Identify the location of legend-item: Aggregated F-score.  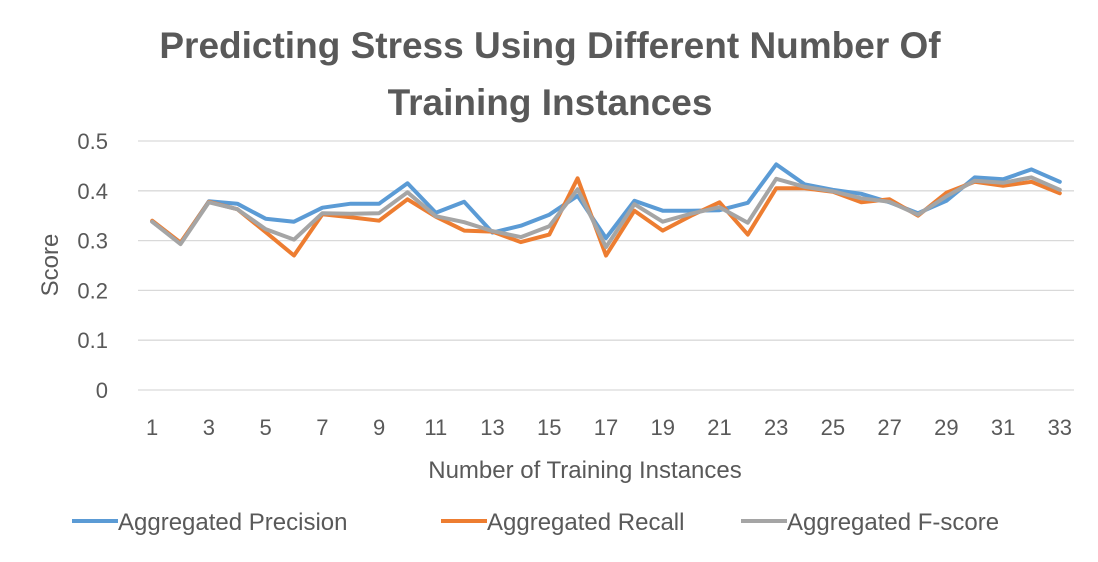
(870, 522).